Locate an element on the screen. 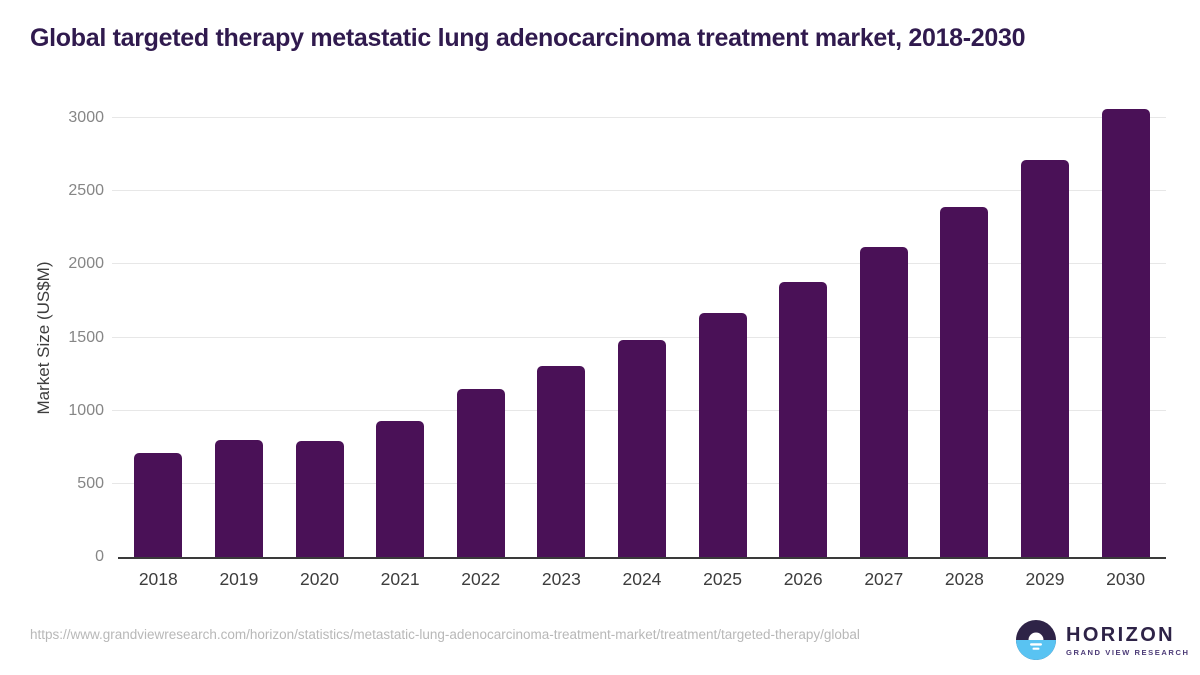 This screenshot has width=1200, height=675. y-tick-label: 500 is located at coordinates (90, 483).